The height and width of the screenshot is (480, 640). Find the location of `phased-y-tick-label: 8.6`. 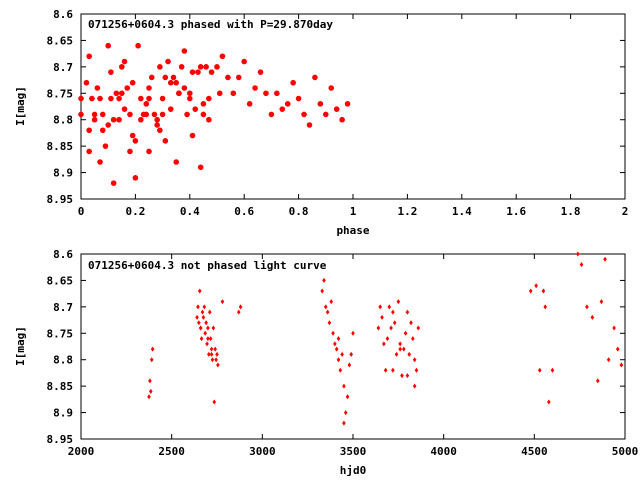

phased-y-tick-label: 8.6 is located at coordinates (63, 14).